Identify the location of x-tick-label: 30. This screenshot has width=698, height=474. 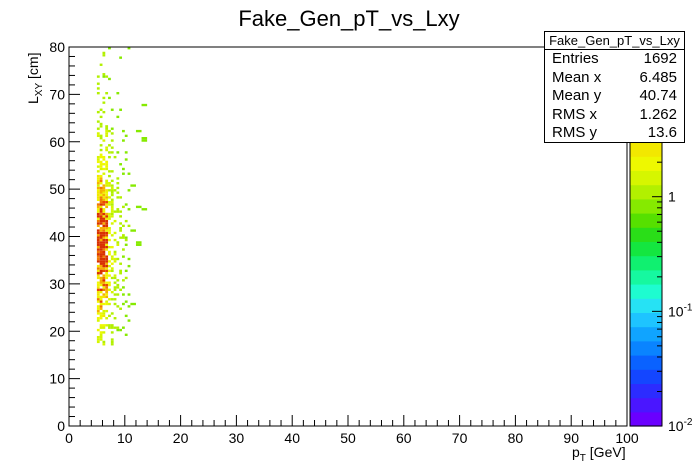
(237, 438).